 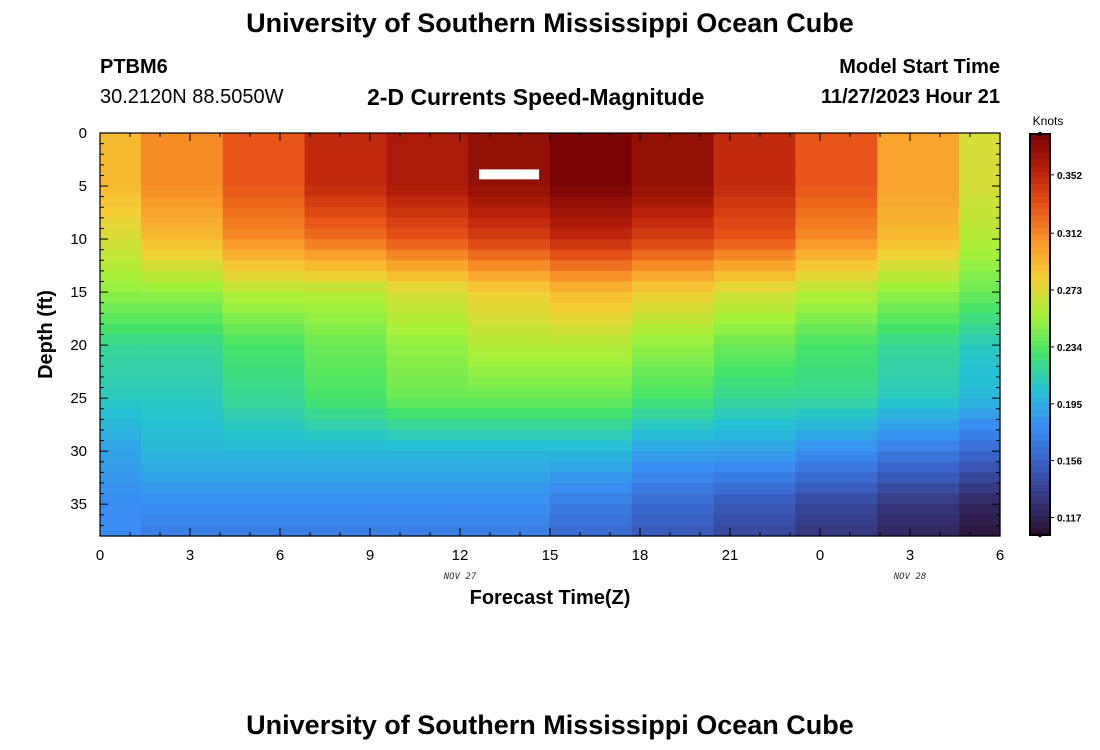 I want to click on colorbar-tick-label: 0.156, so click(x=1069, y=462).